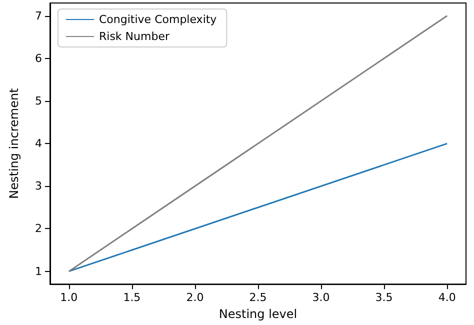  Describe the element at coordinates (38, 15) in the screenshot. I see `y-tick-label: 7` at that location.